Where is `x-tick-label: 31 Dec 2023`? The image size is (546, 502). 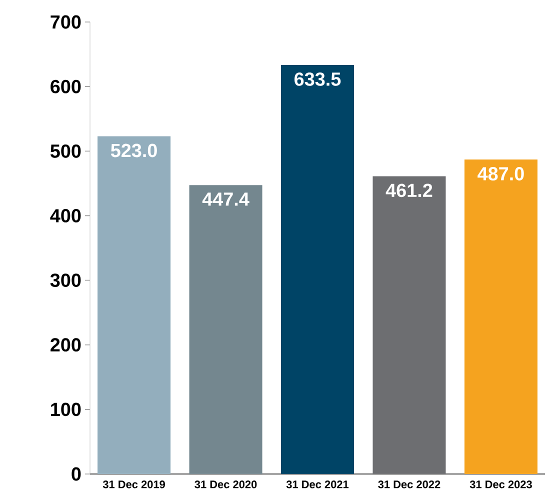
x-tick-label: 31 Dec 2023 is located at coordinates (501, 484).